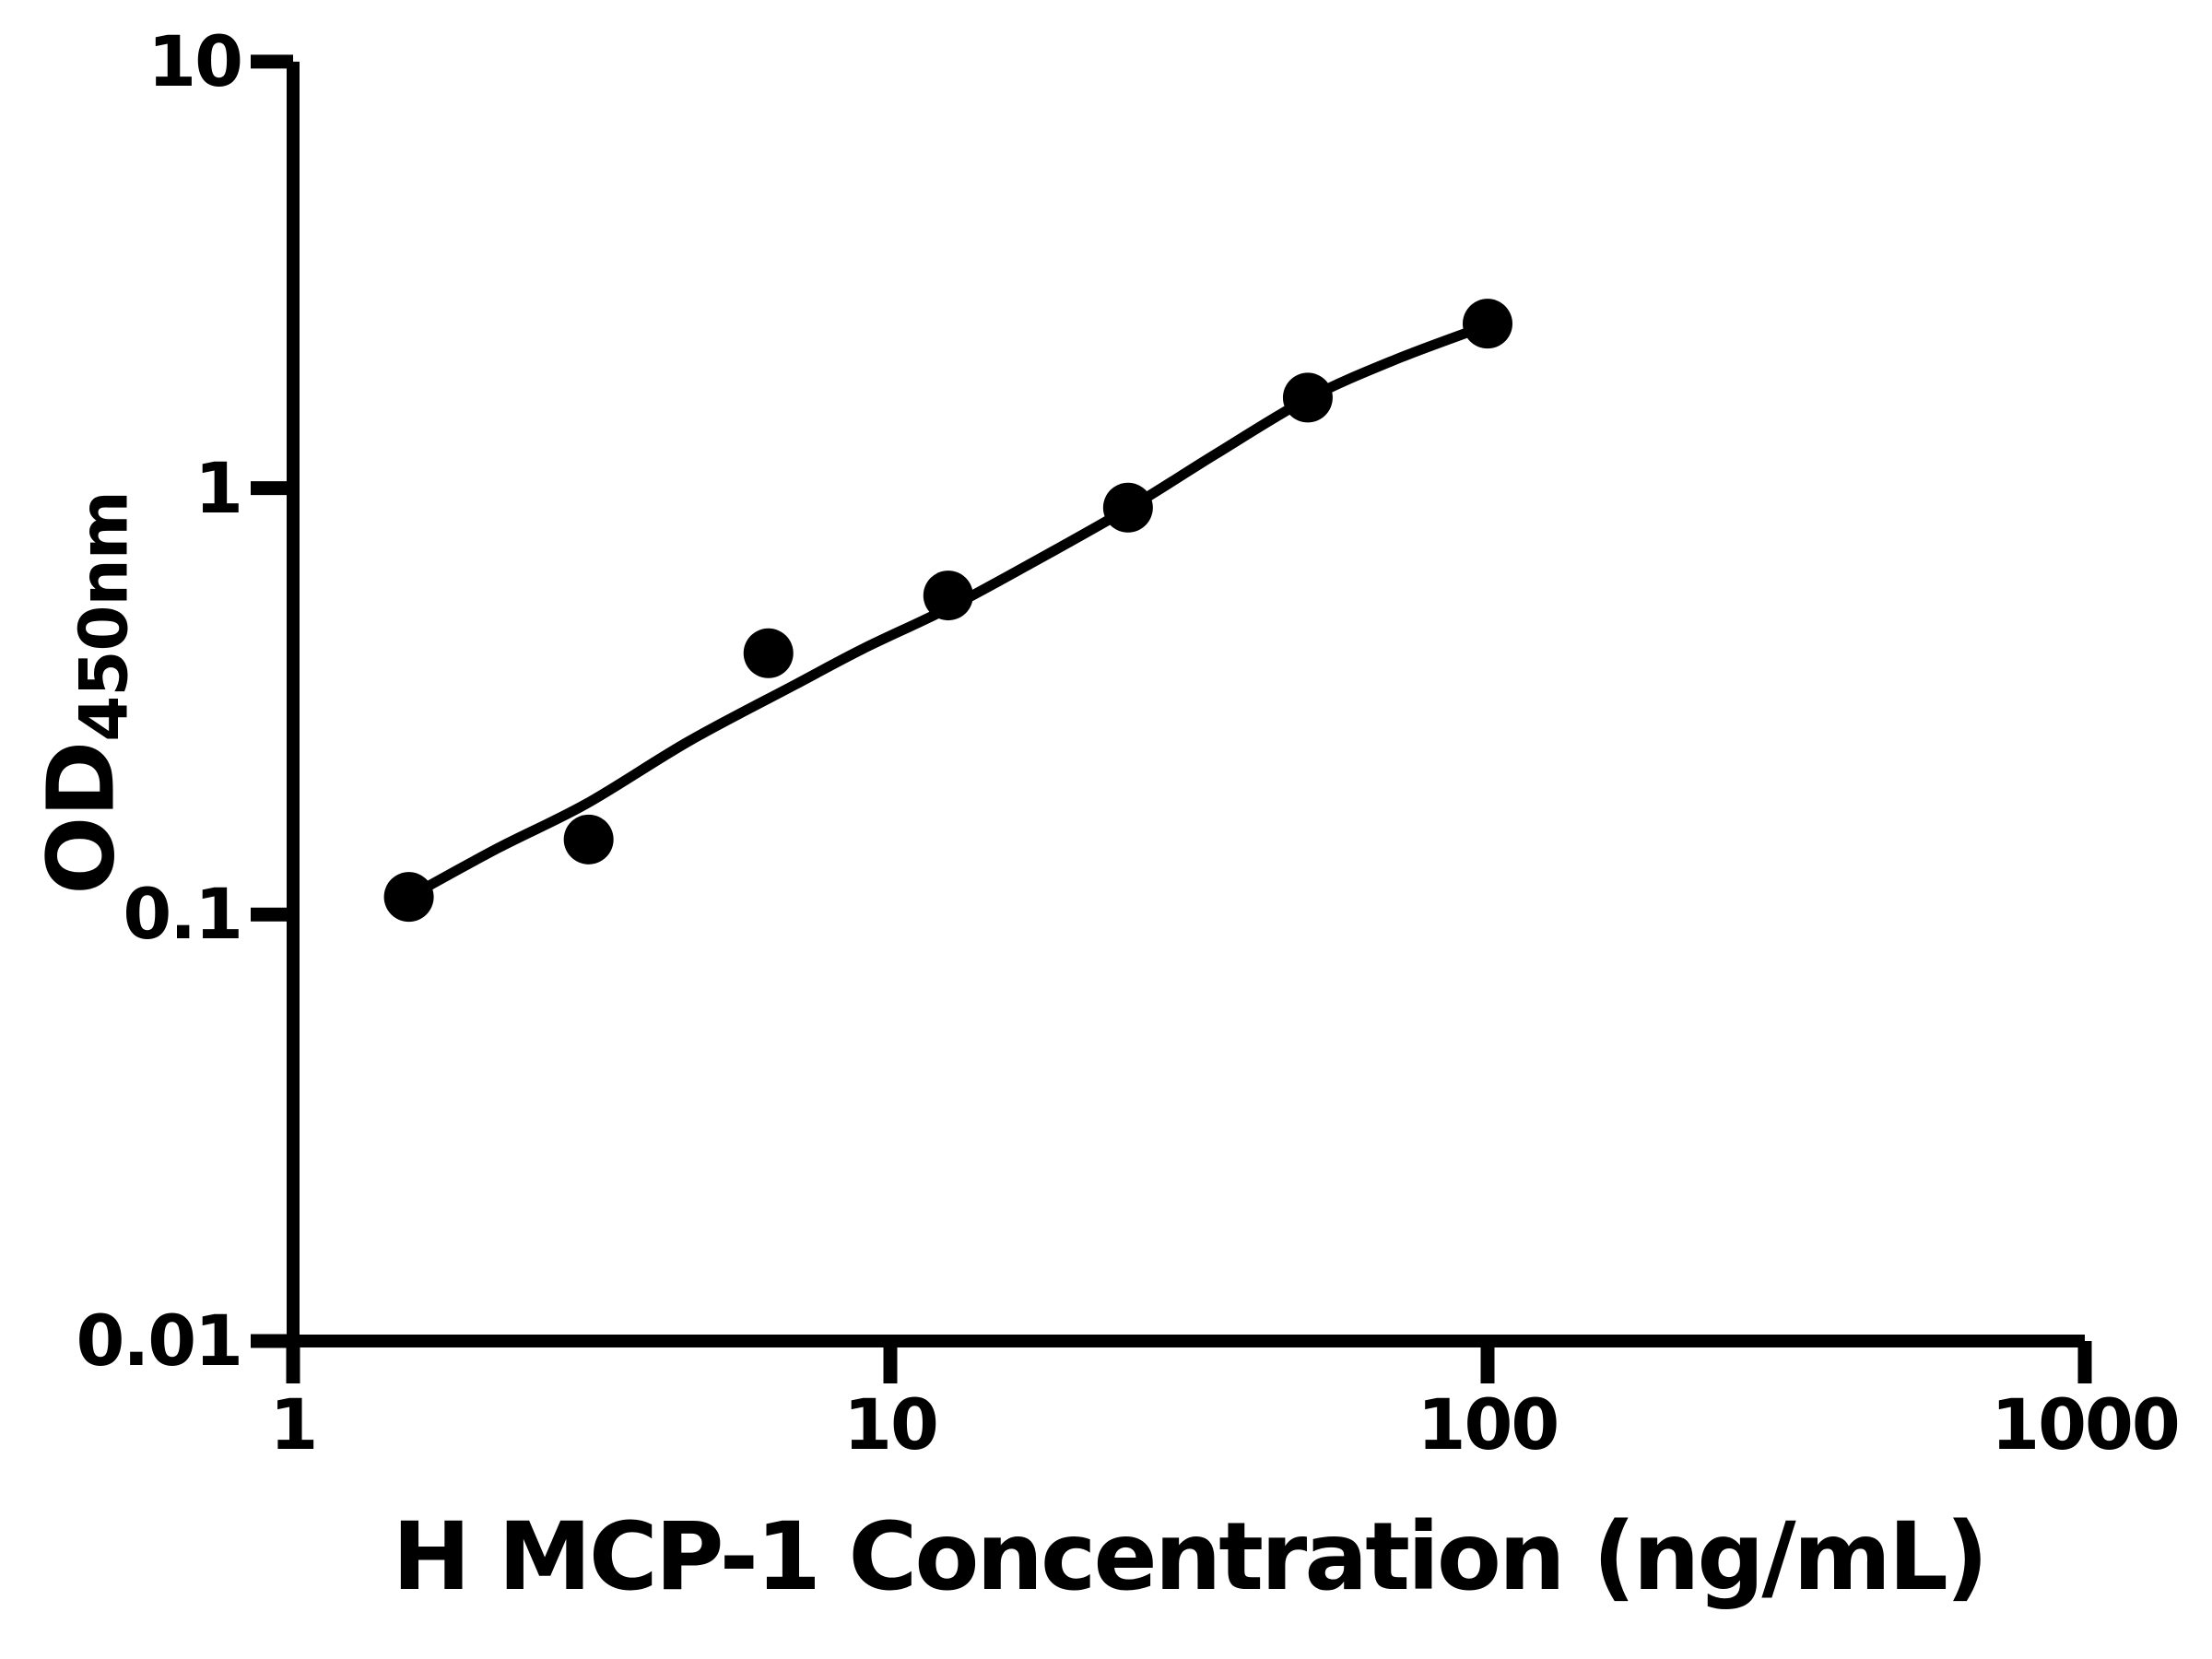  Describe the element at coordinates (159, 1341) in the screenshot. I see `y-tick-label: 0.01` at that location.